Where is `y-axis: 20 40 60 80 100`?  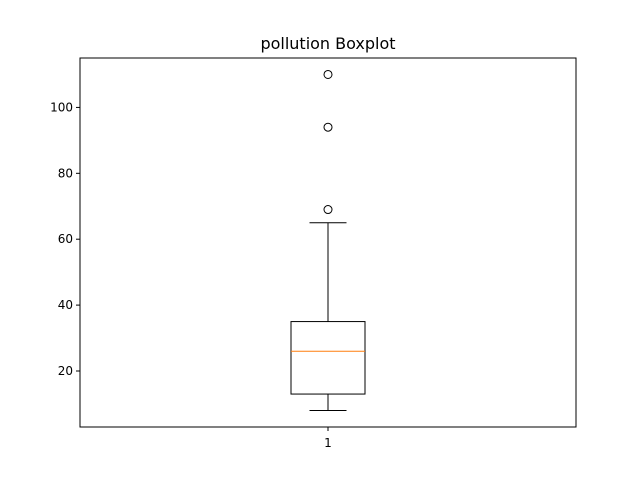
y-axis: 20 40 60 80 100 is located at coordinates (65, 239).